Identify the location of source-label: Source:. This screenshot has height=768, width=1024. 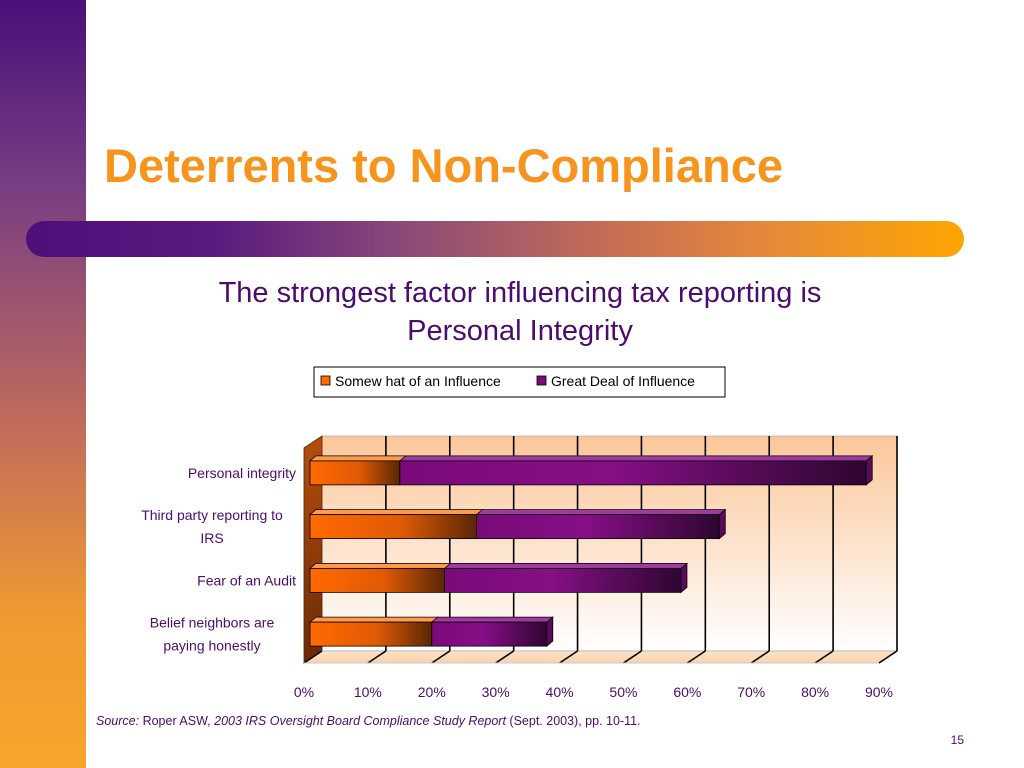
(118, 721).